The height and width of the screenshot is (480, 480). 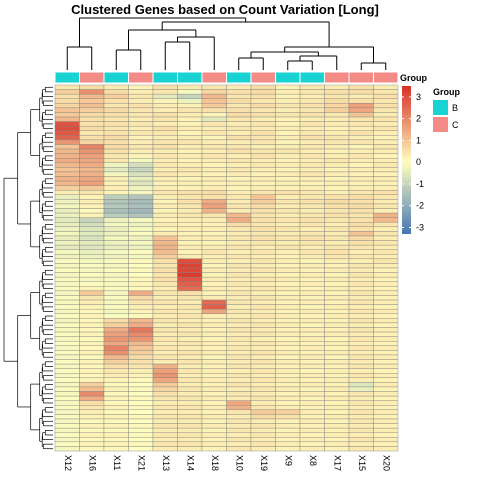 I want to click on color-scale-label: -3, so click(x=420, y=227).